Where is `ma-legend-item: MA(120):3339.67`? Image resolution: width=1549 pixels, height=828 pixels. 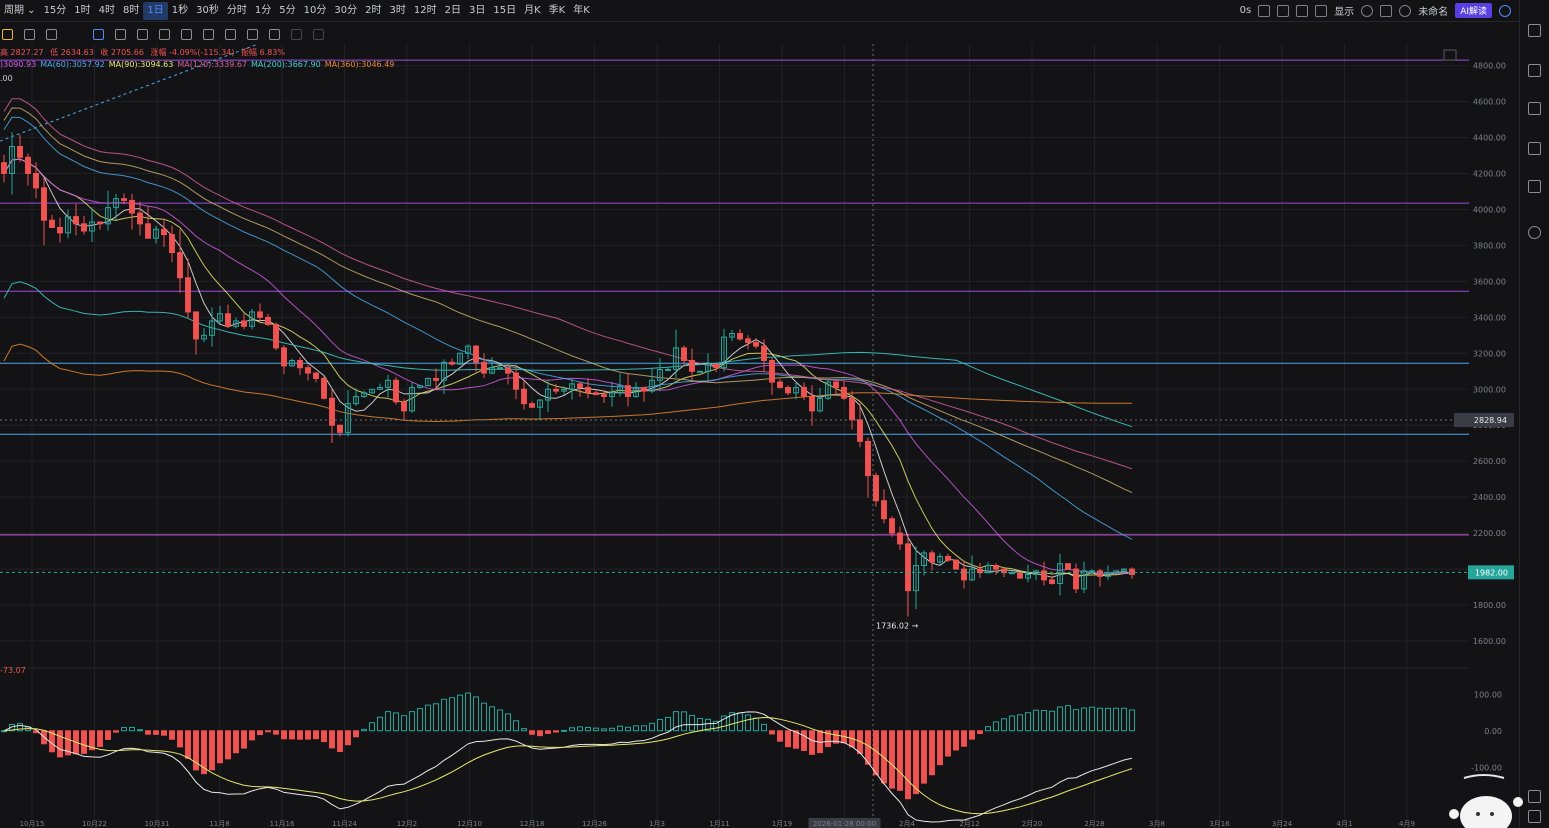
ma-legend-item: MA(120):3339.67 is located at coordinates (212, 64).